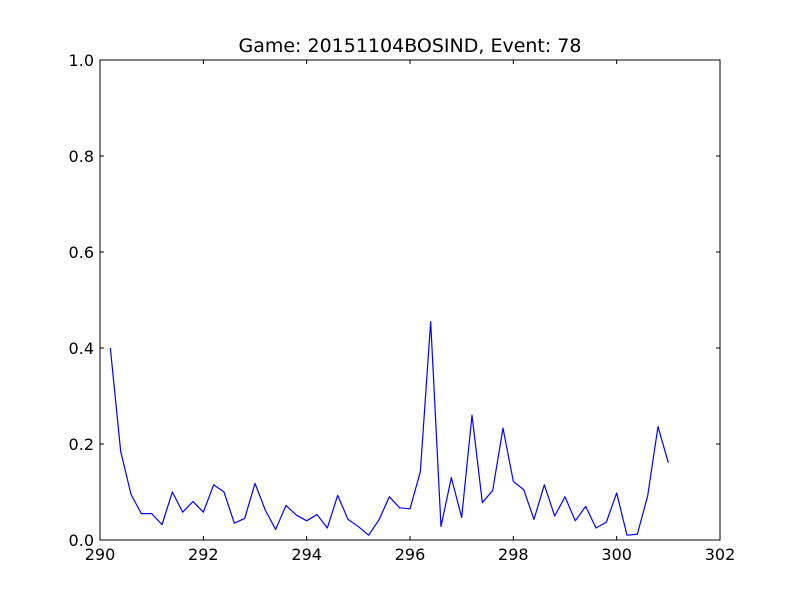  What do you see at coordinates (100, 554) in the screenshot?
I see `x-tick-label: 290` at bounding box center [100, 554].